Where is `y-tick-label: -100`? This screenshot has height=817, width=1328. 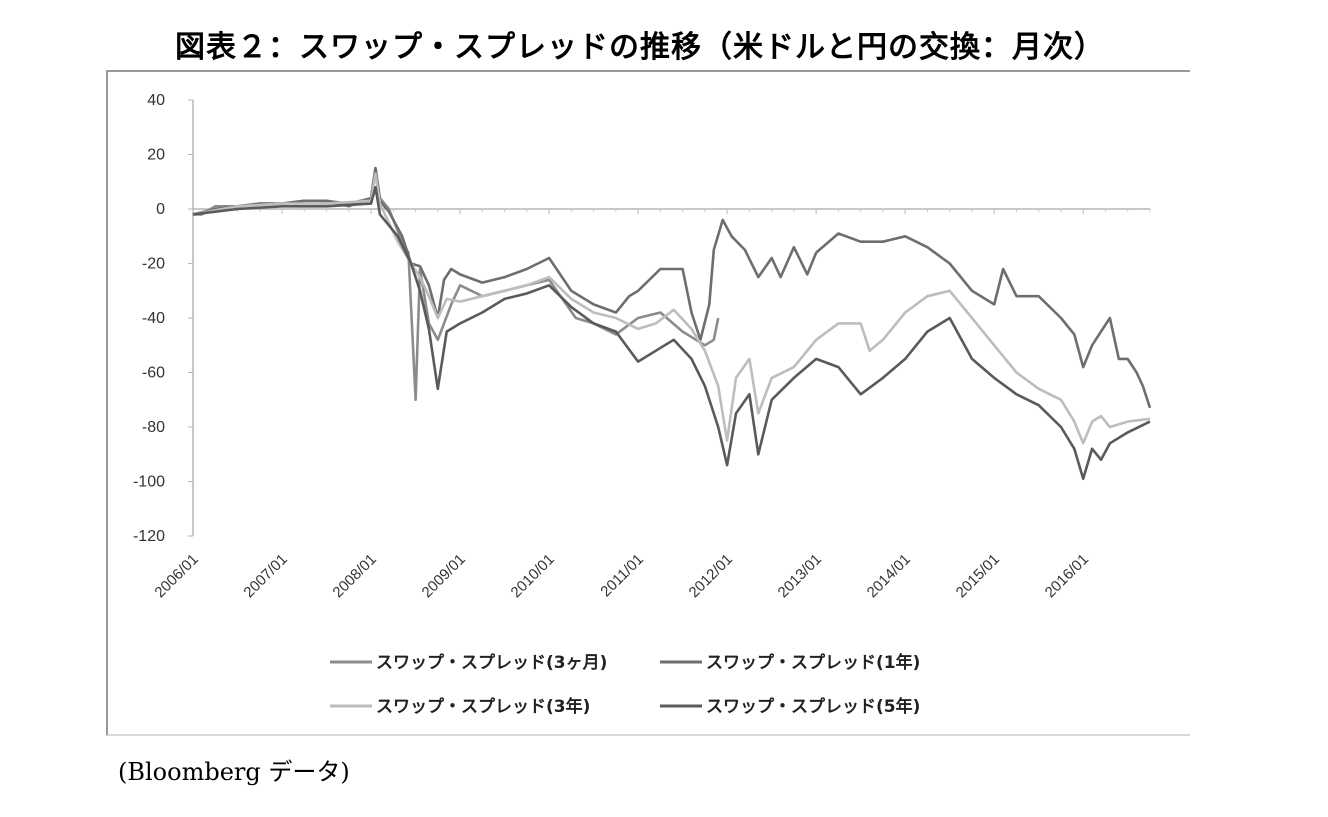 y-tick-label: -100 is located at coordinates (149, 482).